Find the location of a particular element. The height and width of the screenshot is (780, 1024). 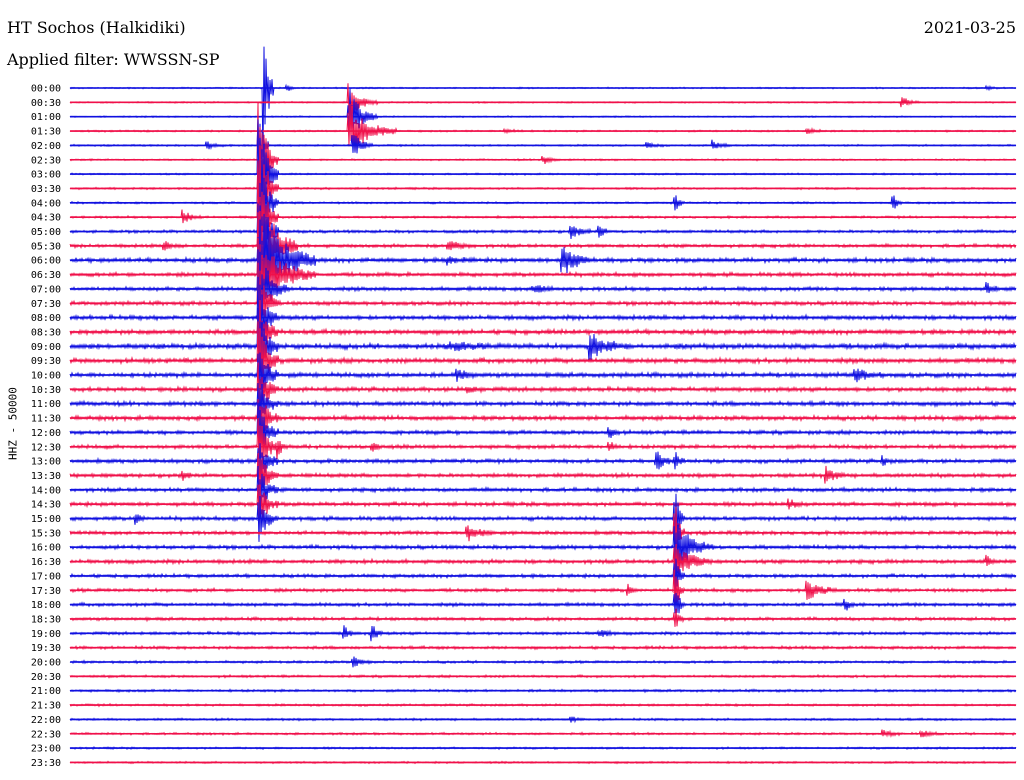

time-label-1500: 15:00 is located at coordinates (46, 519).